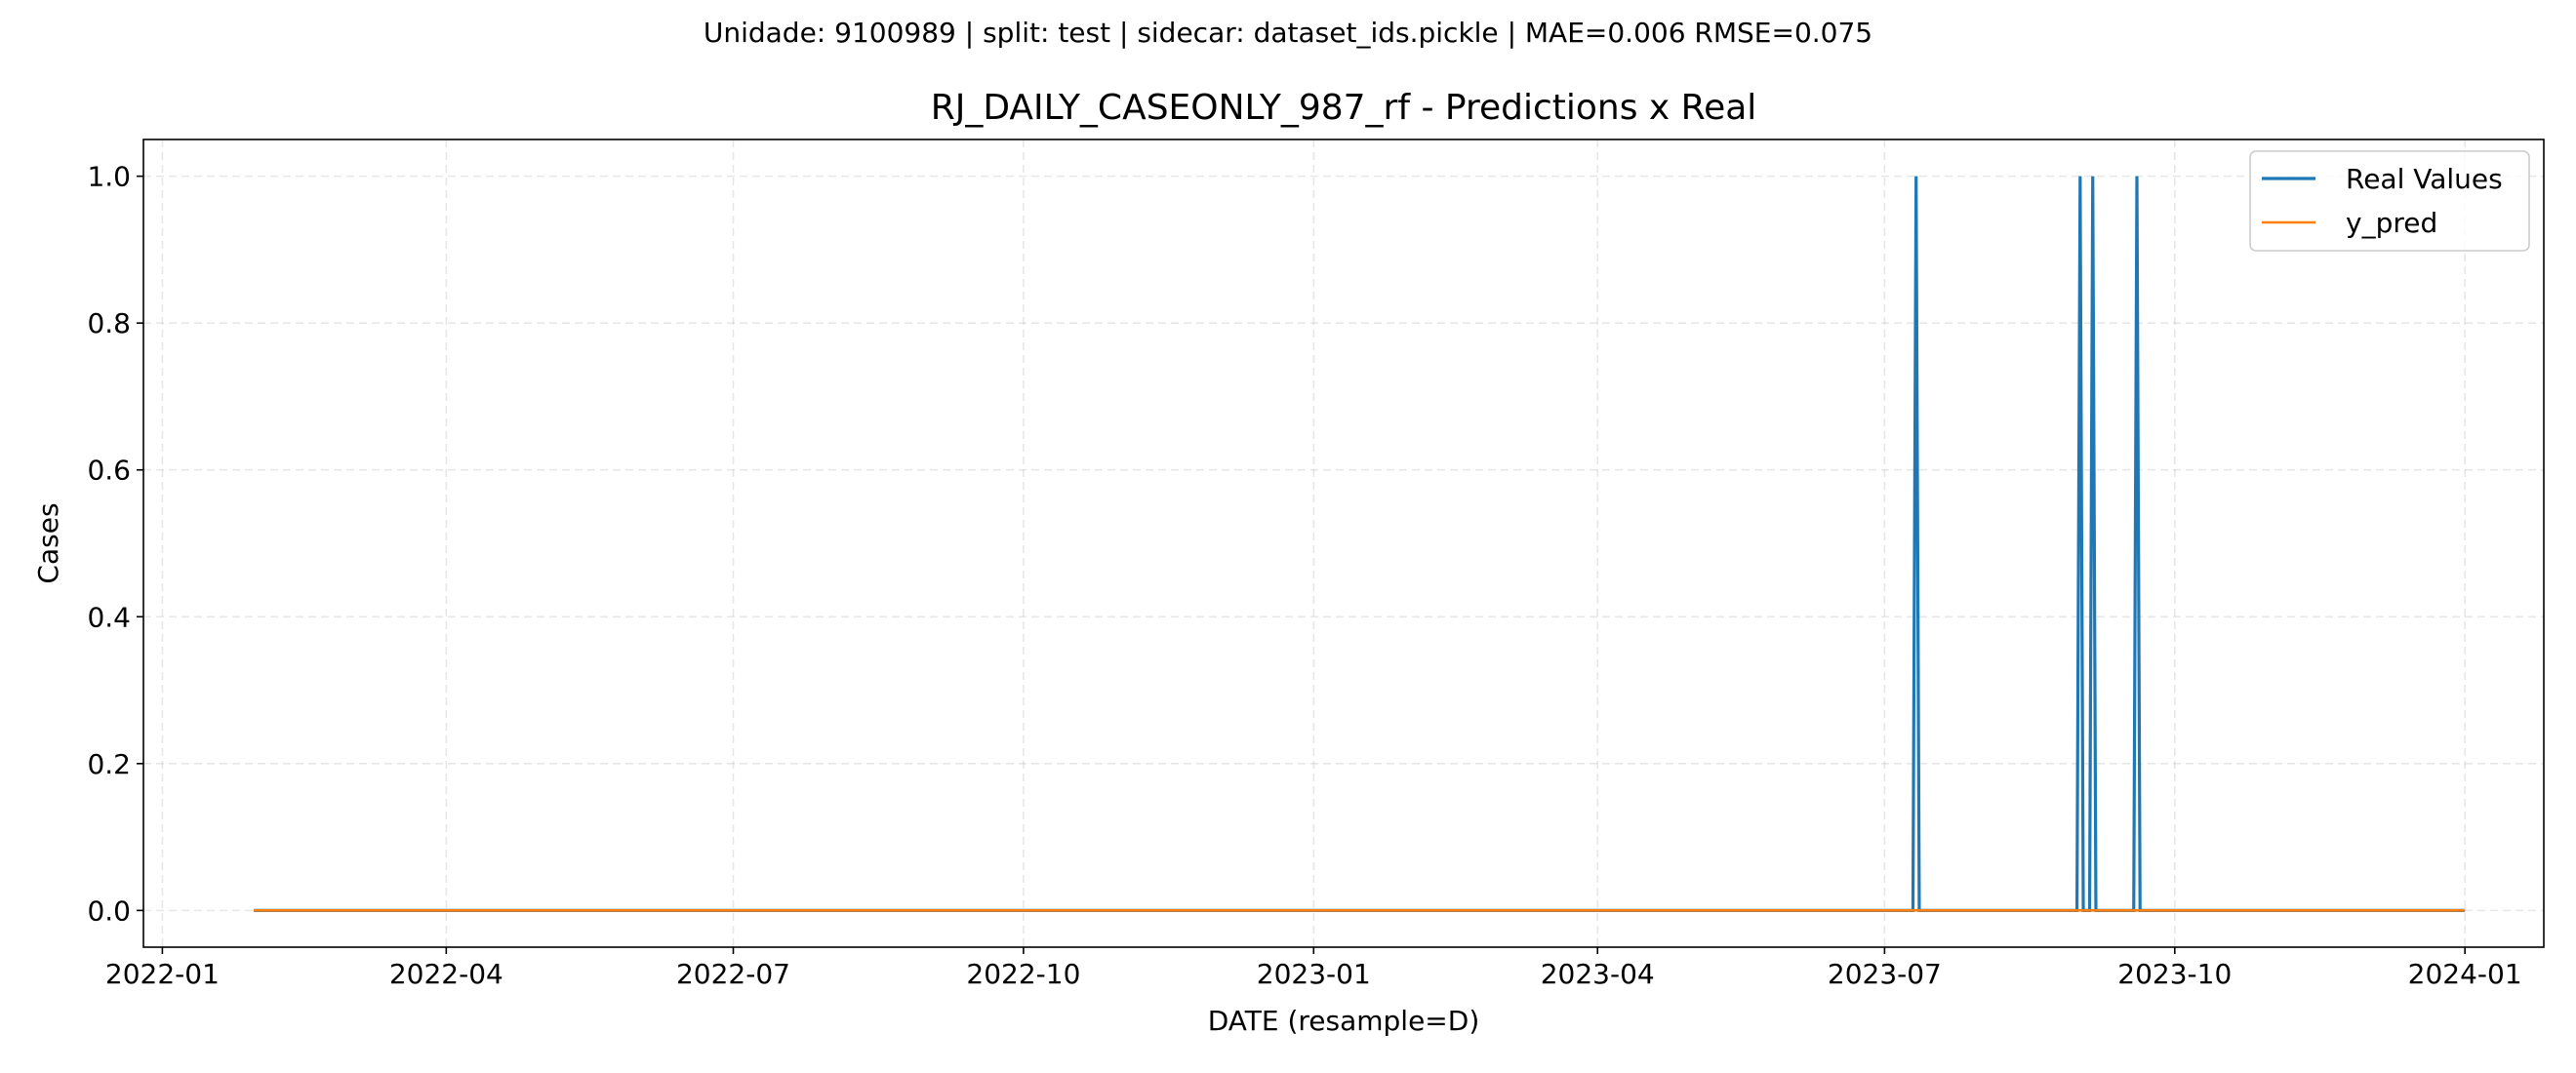  What do you see at coordinates (2174, 974) in the screenshot?
I see `x-tick-label: 2023-10` at bounding box center [2174, 974].